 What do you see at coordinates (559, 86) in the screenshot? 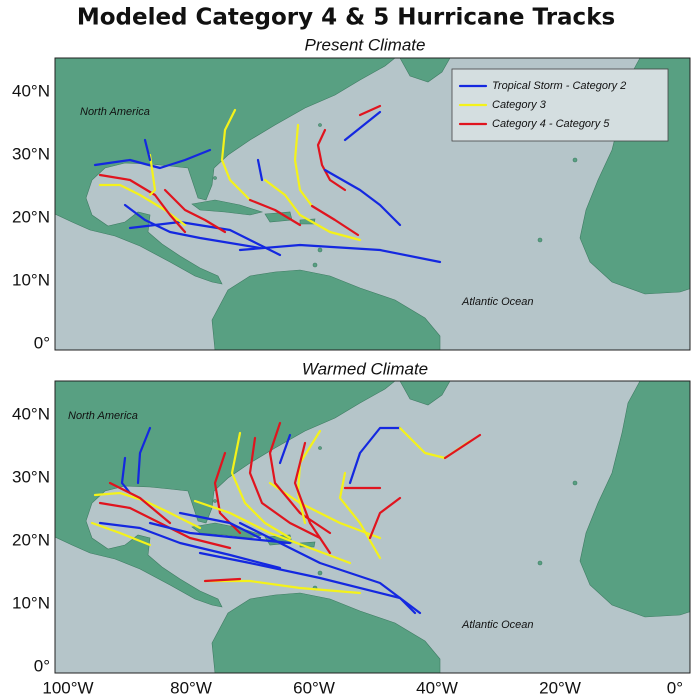
I see `legend-label: Tropical Storm - Category 2` at bounding box center [559, 86].